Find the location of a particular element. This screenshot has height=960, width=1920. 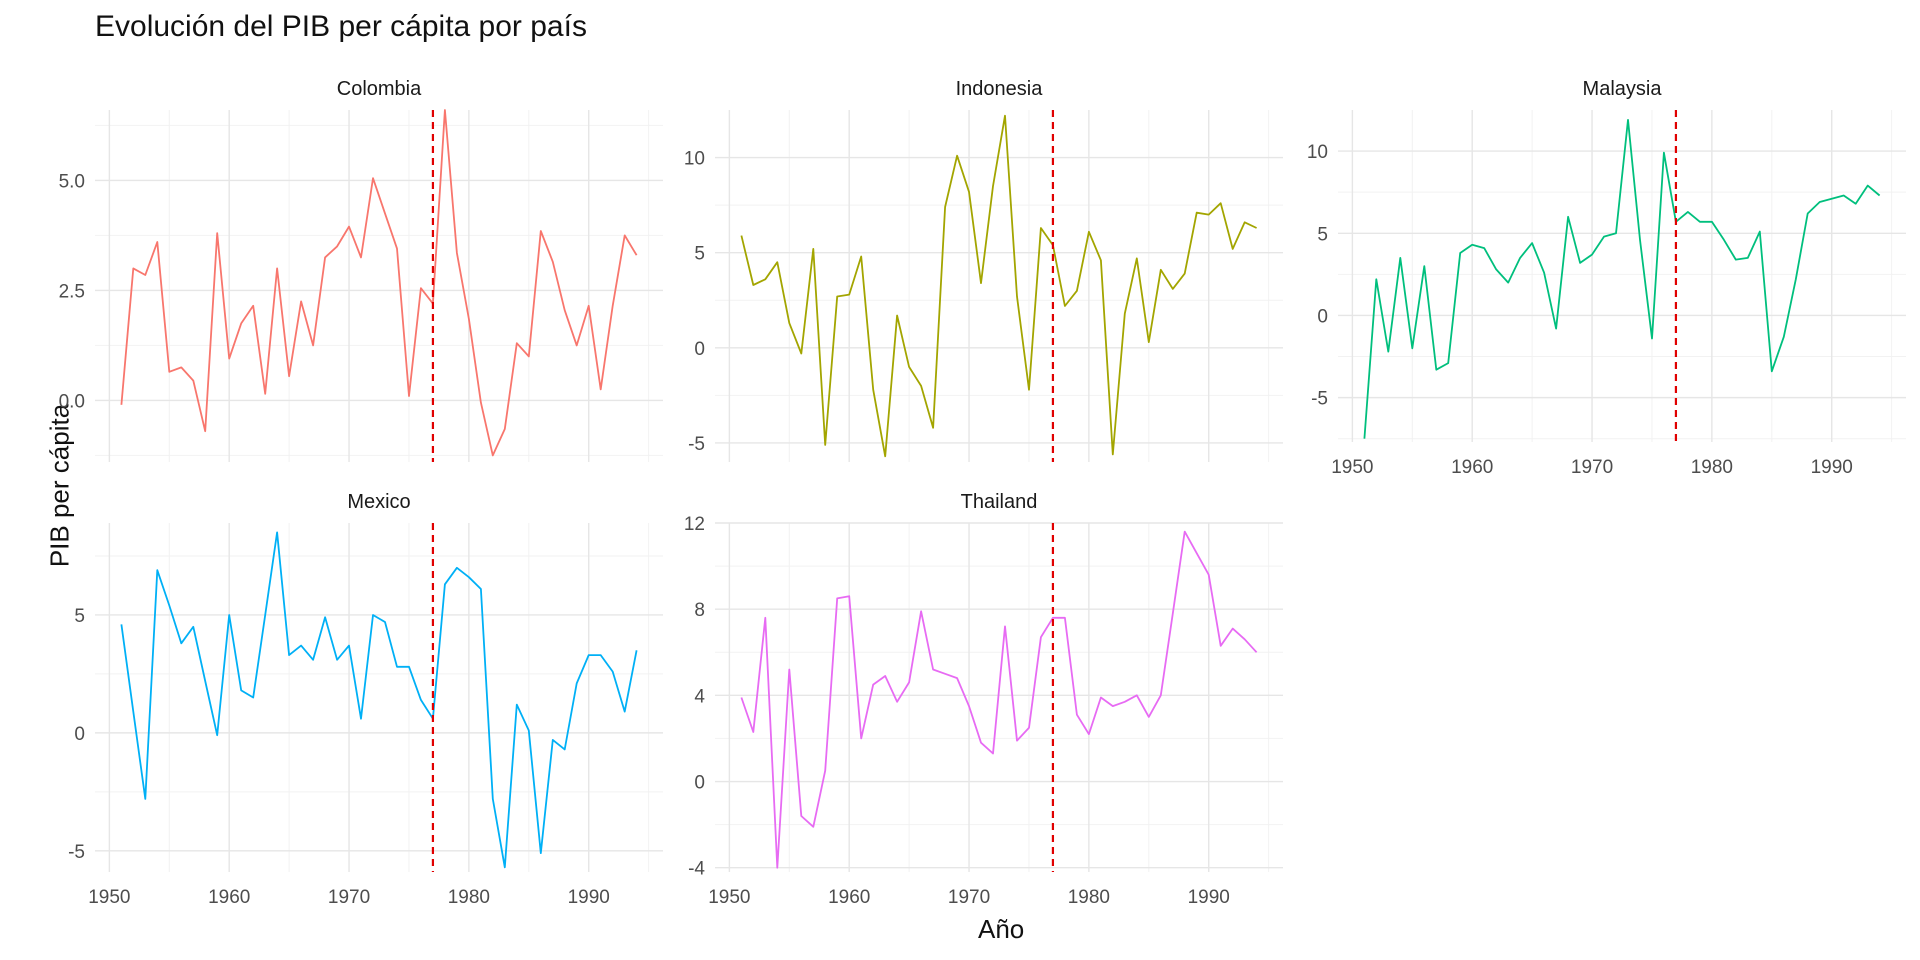

facet-malaysia: Malaysia -5 0 5 10 1950 1960 1970 1980 1990 is located at coordinates (1606, 278).